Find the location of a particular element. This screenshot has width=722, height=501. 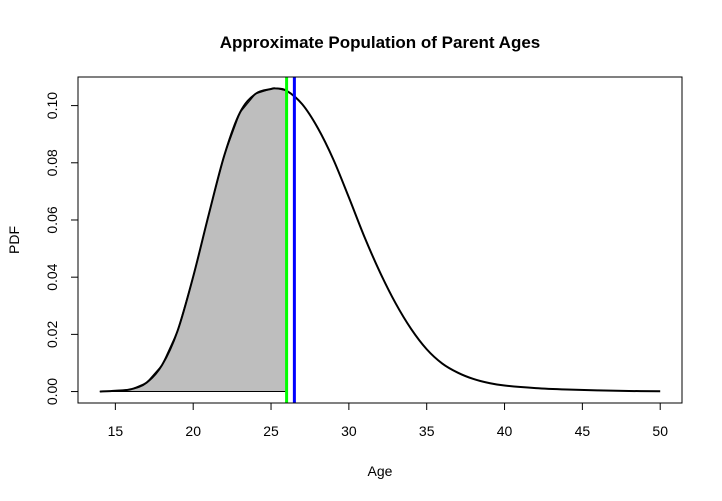

x-tick-label: 50 is located at coordinates (660, 431).